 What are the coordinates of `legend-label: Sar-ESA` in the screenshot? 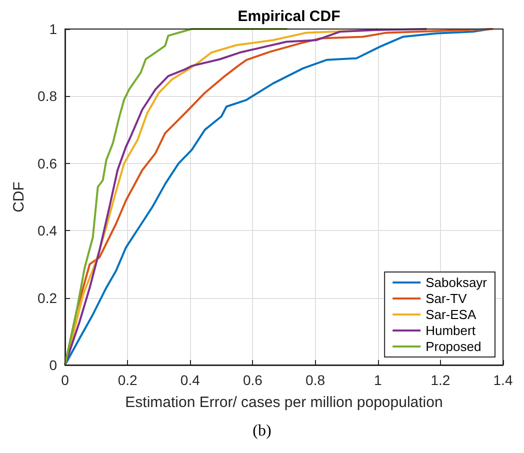 It's located at (451, 314).